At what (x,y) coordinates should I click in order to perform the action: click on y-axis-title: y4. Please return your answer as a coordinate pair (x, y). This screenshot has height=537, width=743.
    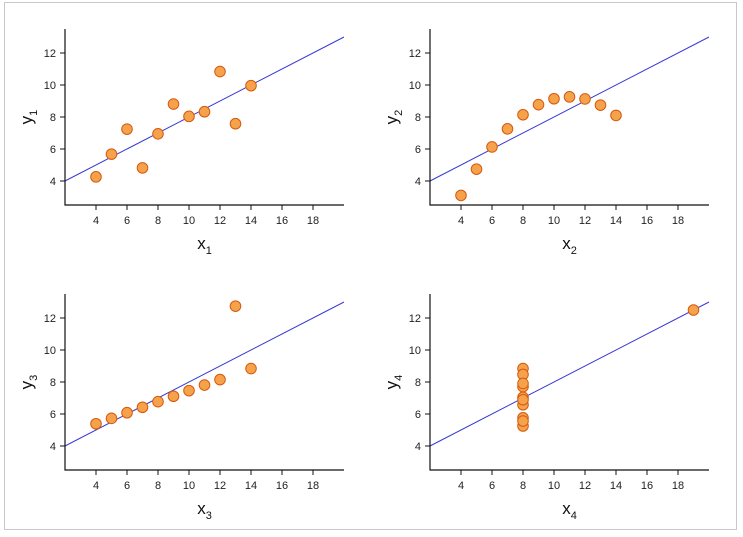
    Looking at the image, I should click on (393, 382).